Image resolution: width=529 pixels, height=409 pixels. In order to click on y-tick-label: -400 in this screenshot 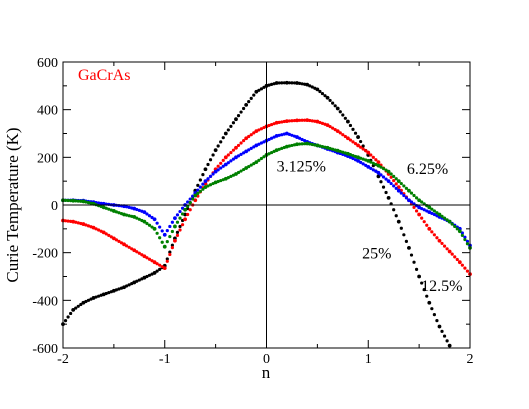, I will do `click(45, 301)`.